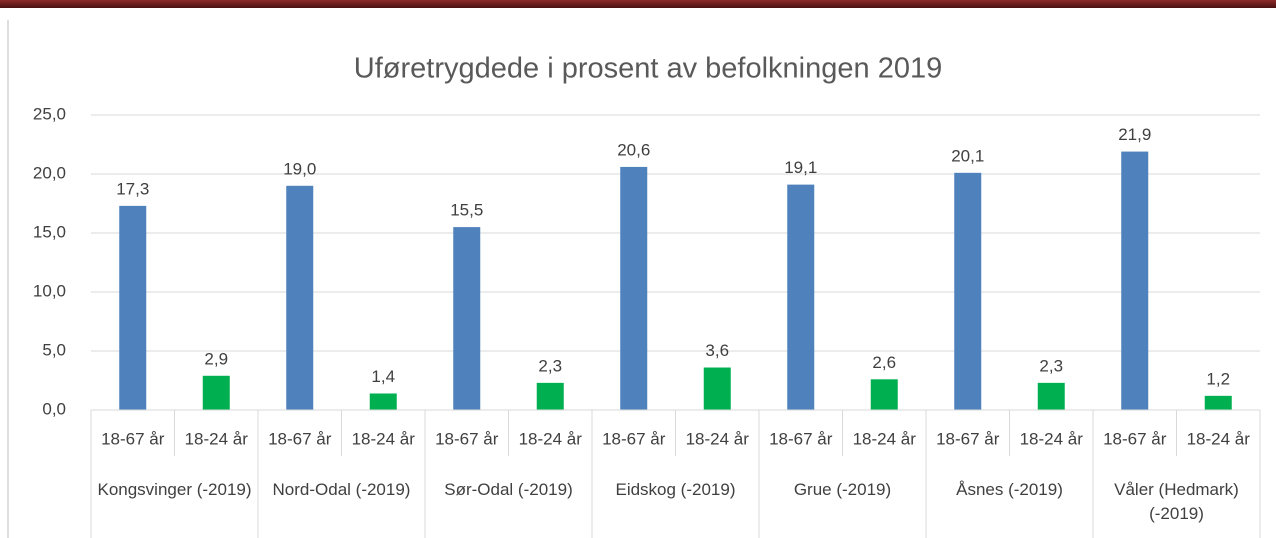  I want to click on category-label: Grue (-2019), so click(842, 489).